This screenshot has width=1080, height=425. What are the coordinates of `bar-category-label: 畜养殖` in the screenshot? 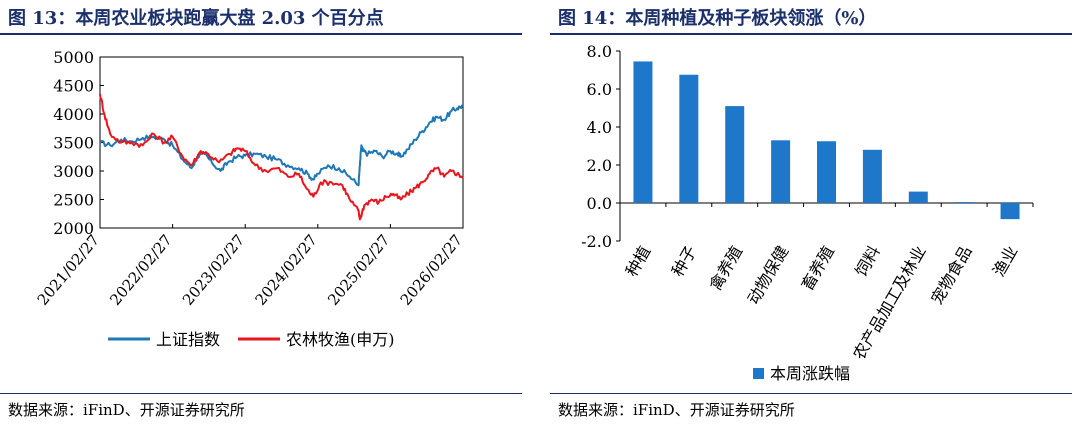 It's located at (818, 268).